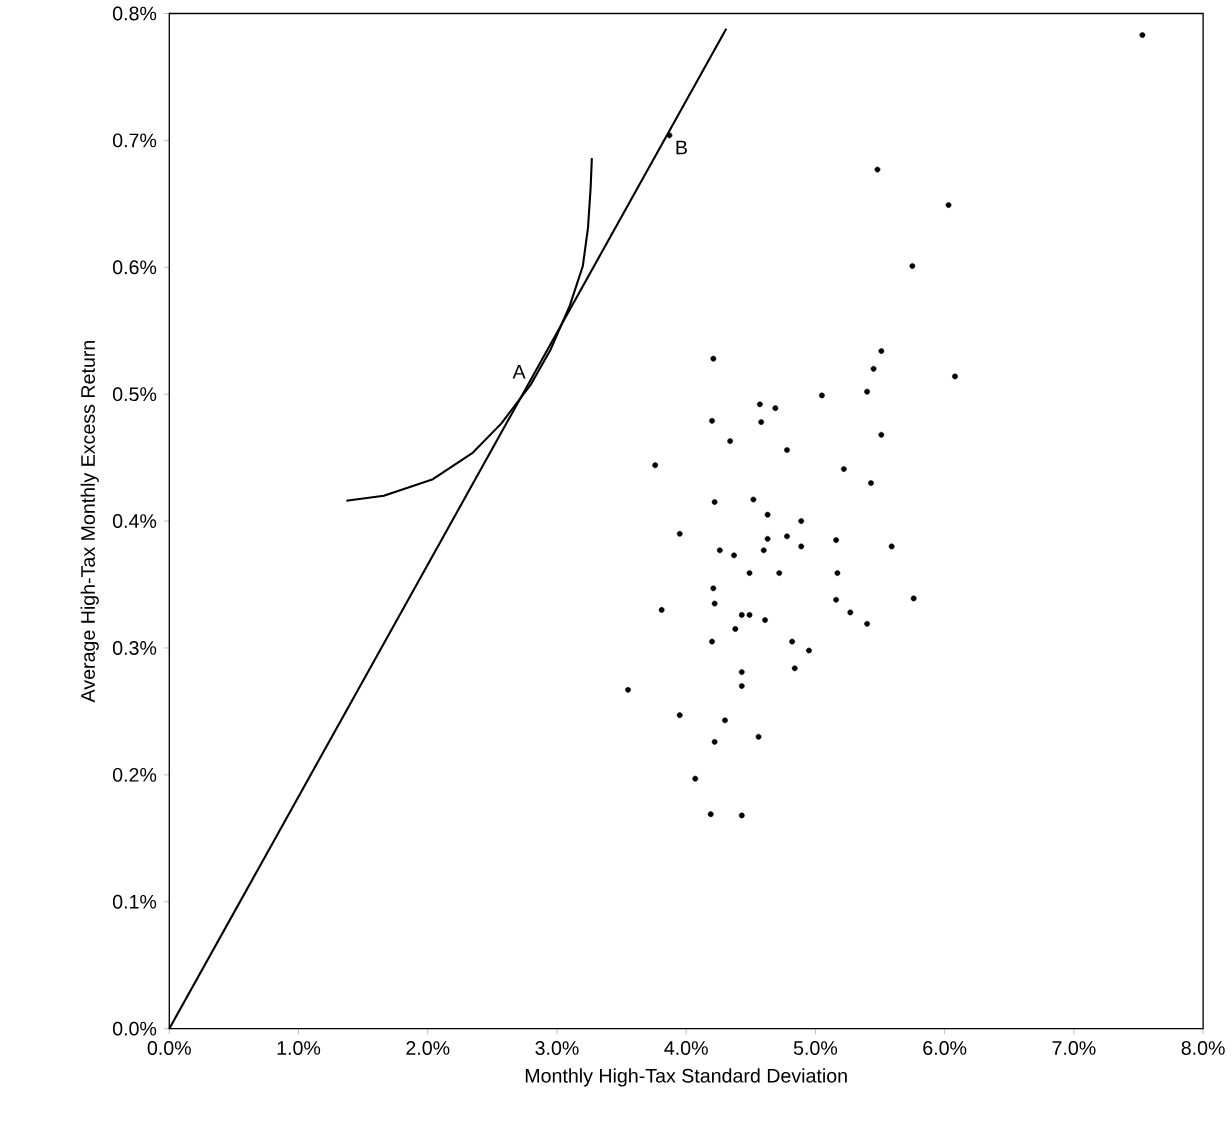 The width and height of the screenshot is (1232, 1139). I want to click on x-tick-label: 4.0%, so click(686, 1048).